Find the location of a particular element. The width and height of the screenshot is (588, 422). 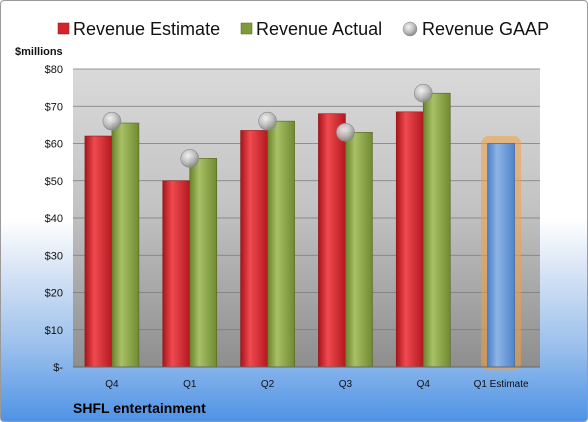

x-tick-label: Q2 is located at coordinates (268, 384).